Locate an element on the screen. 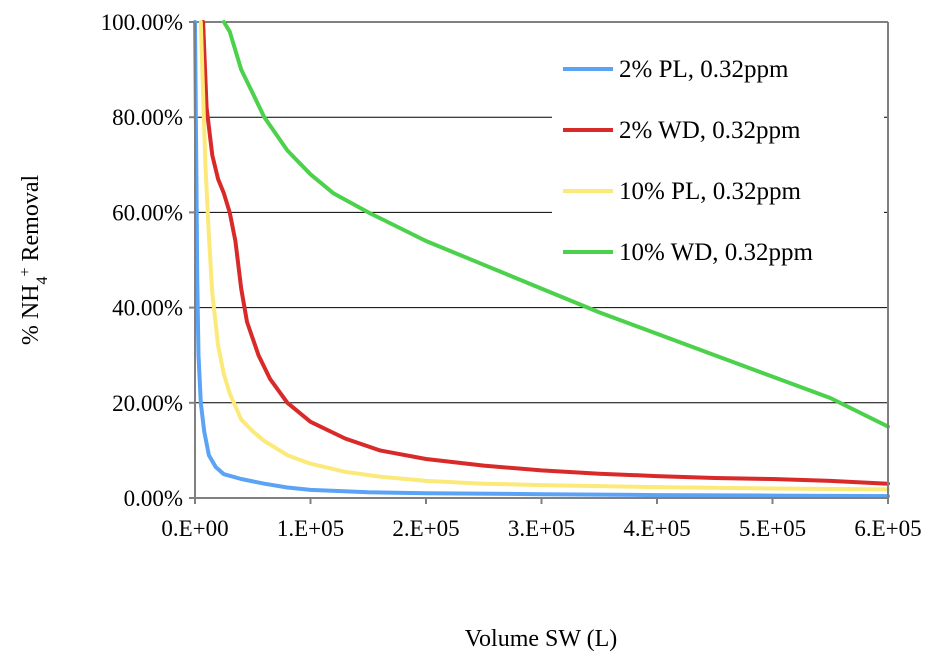  y-tick-label: 40.00% is located at coordinates (147, 308).